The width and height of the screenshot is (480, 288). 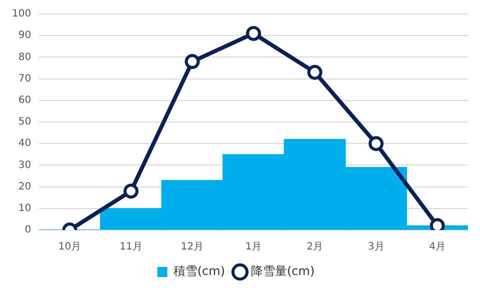 I want to click on y-tick-label: 20, so click(x=25, y=186).